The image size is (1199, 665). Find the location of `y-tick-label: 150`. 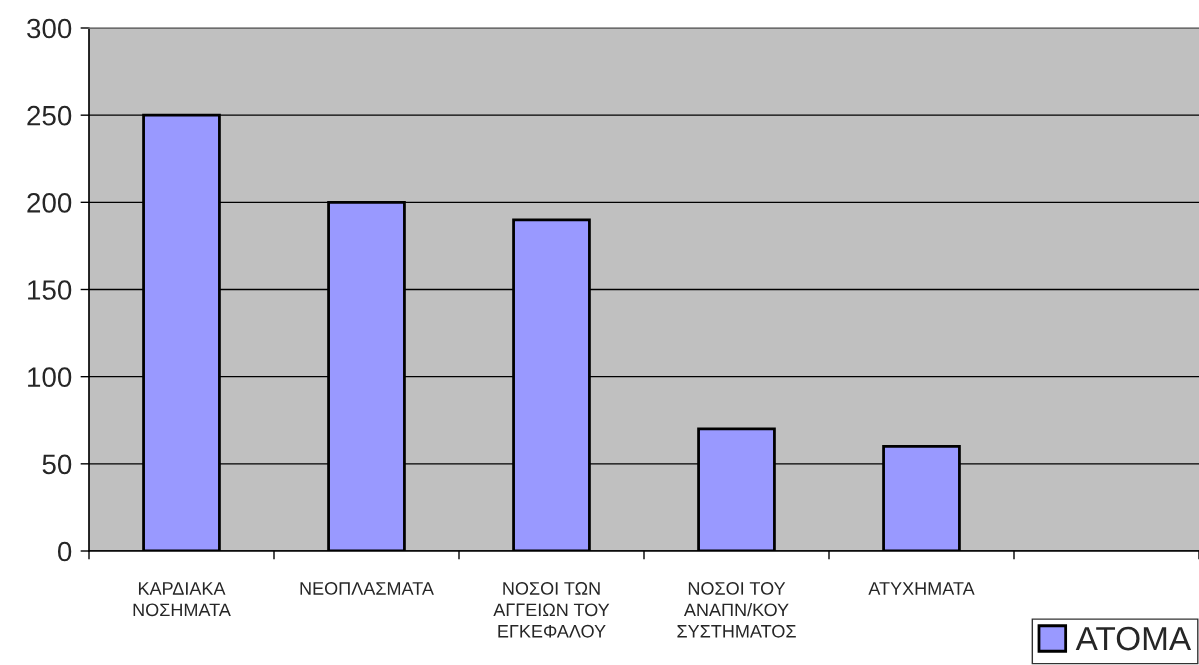

y-tick-label: 150 is located at coordinates (50, 290).